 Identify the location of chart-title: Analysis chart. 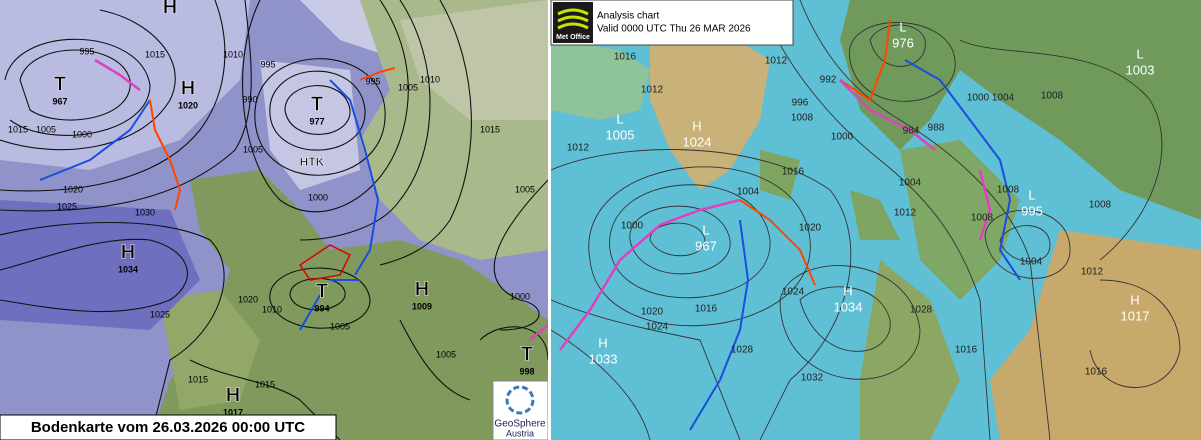
(628, 16).